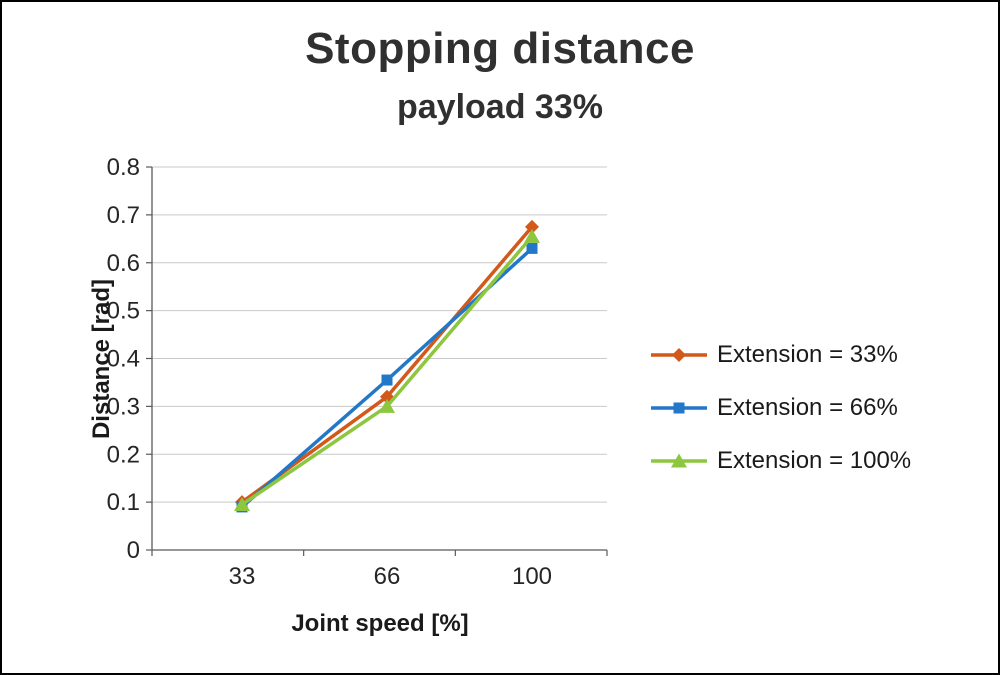  I want to click on y-tick-label: 0.5, so click(123, 311).